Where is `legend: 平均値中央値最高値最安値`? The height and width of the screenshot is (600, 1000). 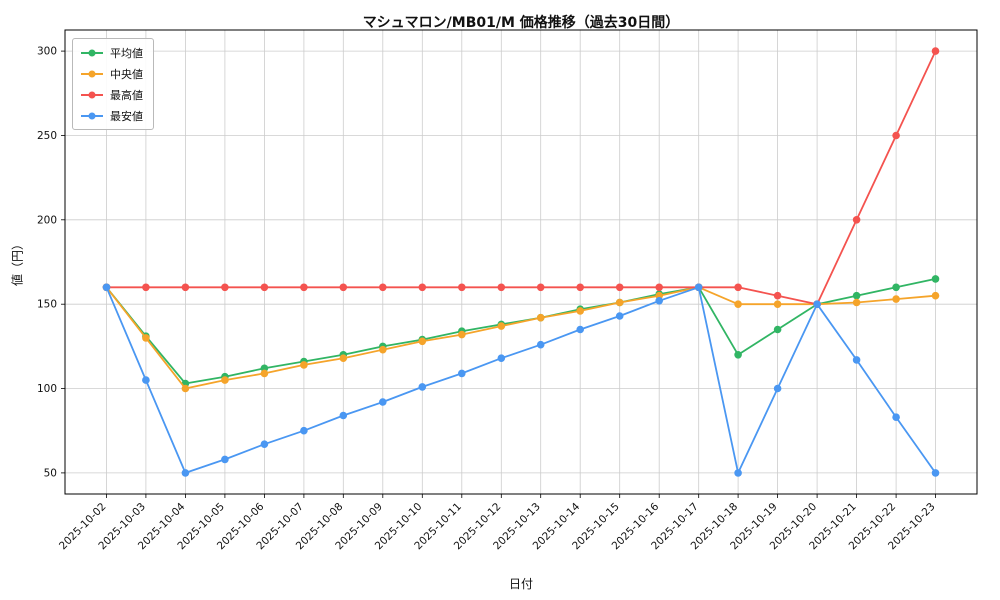
legend: 平均値中央値最高値最安値 is located at coordinates (113, 84).